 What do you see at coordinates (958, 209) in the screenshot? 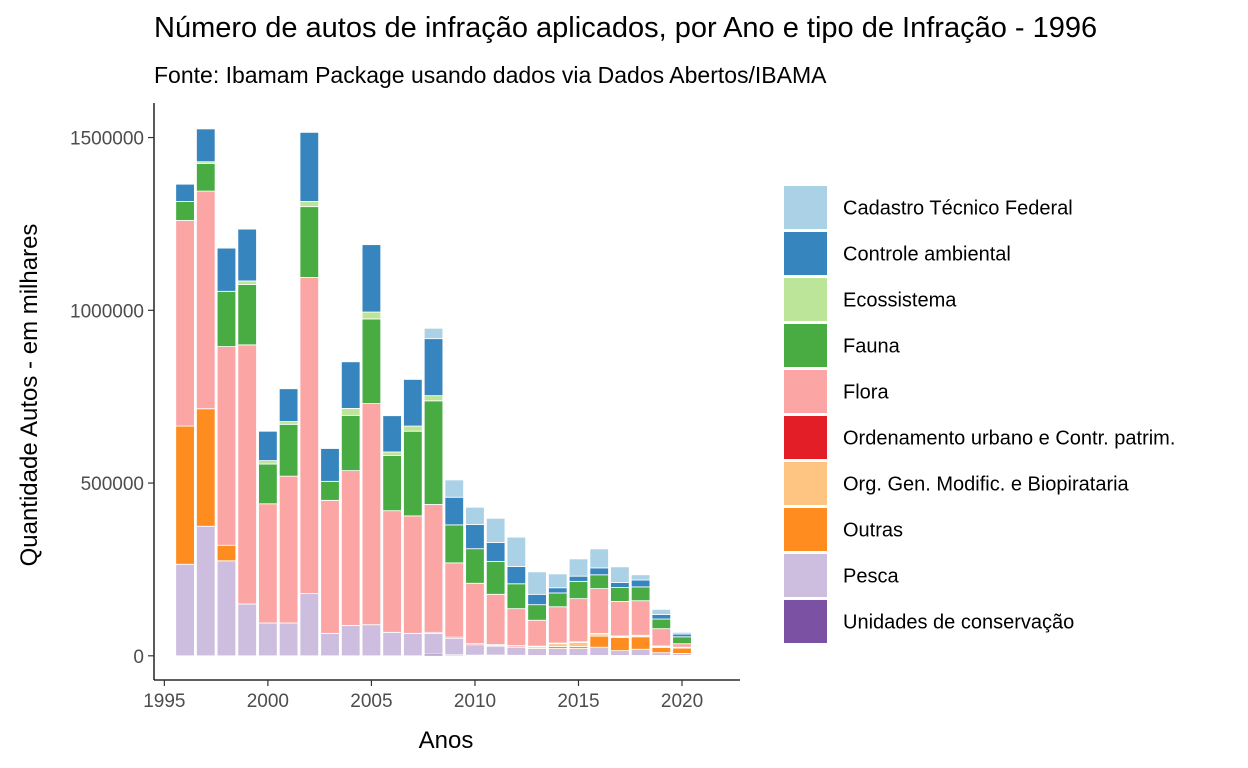
I see `legend-label: Cadastro Técnico Federal` at bounding box center [958, 209].